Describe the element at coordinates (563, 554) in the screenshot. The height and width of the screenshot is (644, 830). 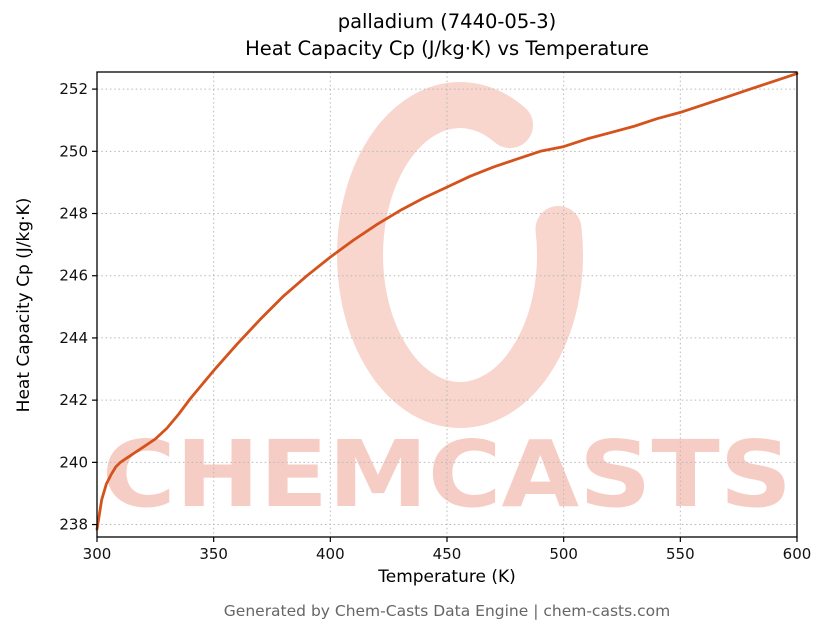
I see `x-tick-label: 500` at that location.